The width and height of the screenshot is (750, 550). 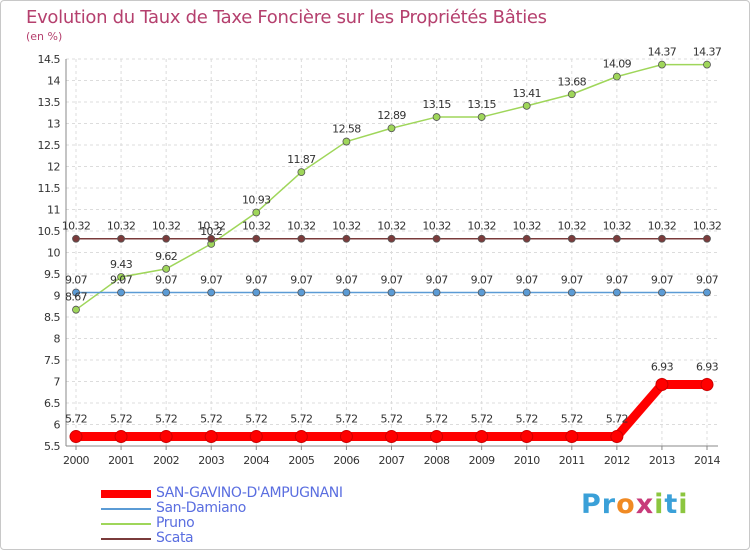 What do you see at coordinates (481, 104) in the screenshot?
I see `data-label: 13.15` at bounding box center [481, 104].